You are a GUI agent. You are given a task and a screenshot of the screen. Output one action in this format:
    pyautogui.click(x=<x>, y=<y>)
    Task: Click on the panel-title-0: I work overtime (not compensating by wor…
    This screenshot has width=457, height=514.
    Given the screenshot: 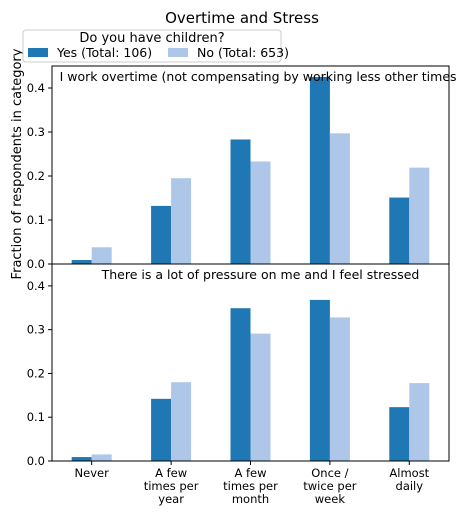 What is the action you would take?
    pyautogui.click(x=258, y=76)
    